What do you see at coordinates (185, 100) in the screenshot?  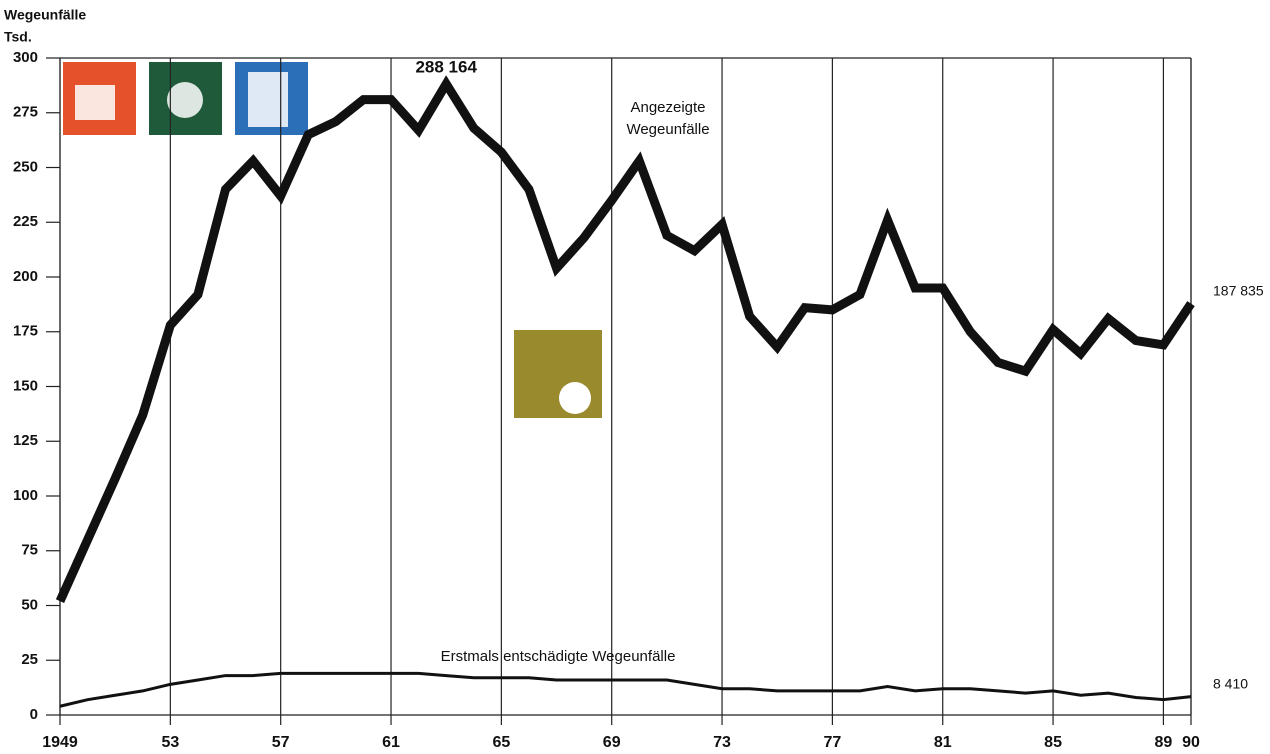 I see `icon-agriculture-art` at bounding box center [185, 100].